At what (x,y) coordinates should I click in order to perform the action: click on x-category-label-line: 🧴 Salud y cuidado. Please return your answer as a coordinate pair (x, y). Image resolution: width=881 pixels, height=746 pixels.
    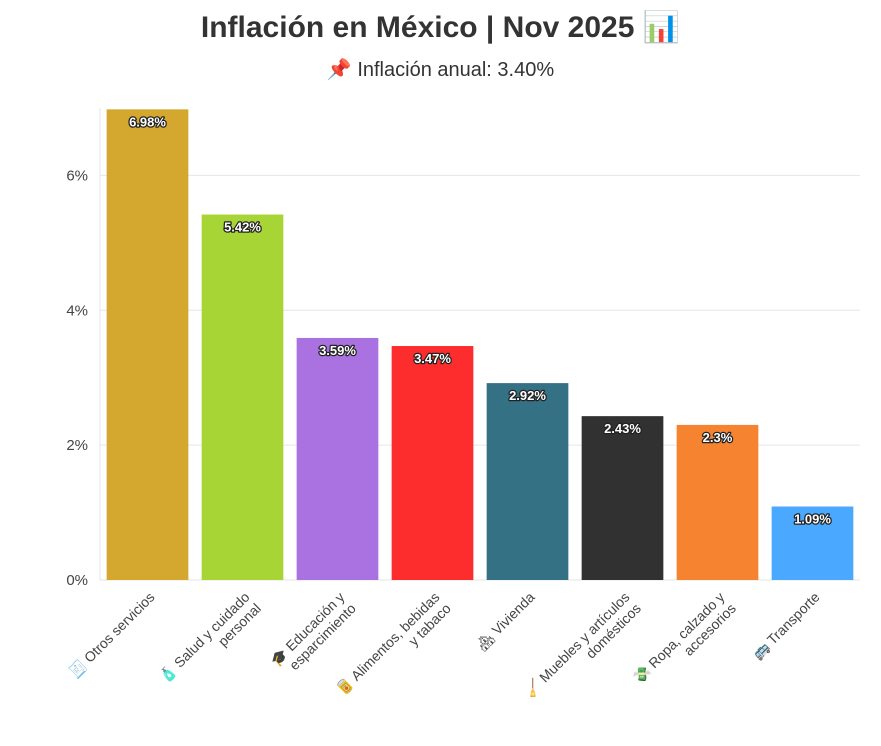
    Looking at the image, I should click on (205, 638).